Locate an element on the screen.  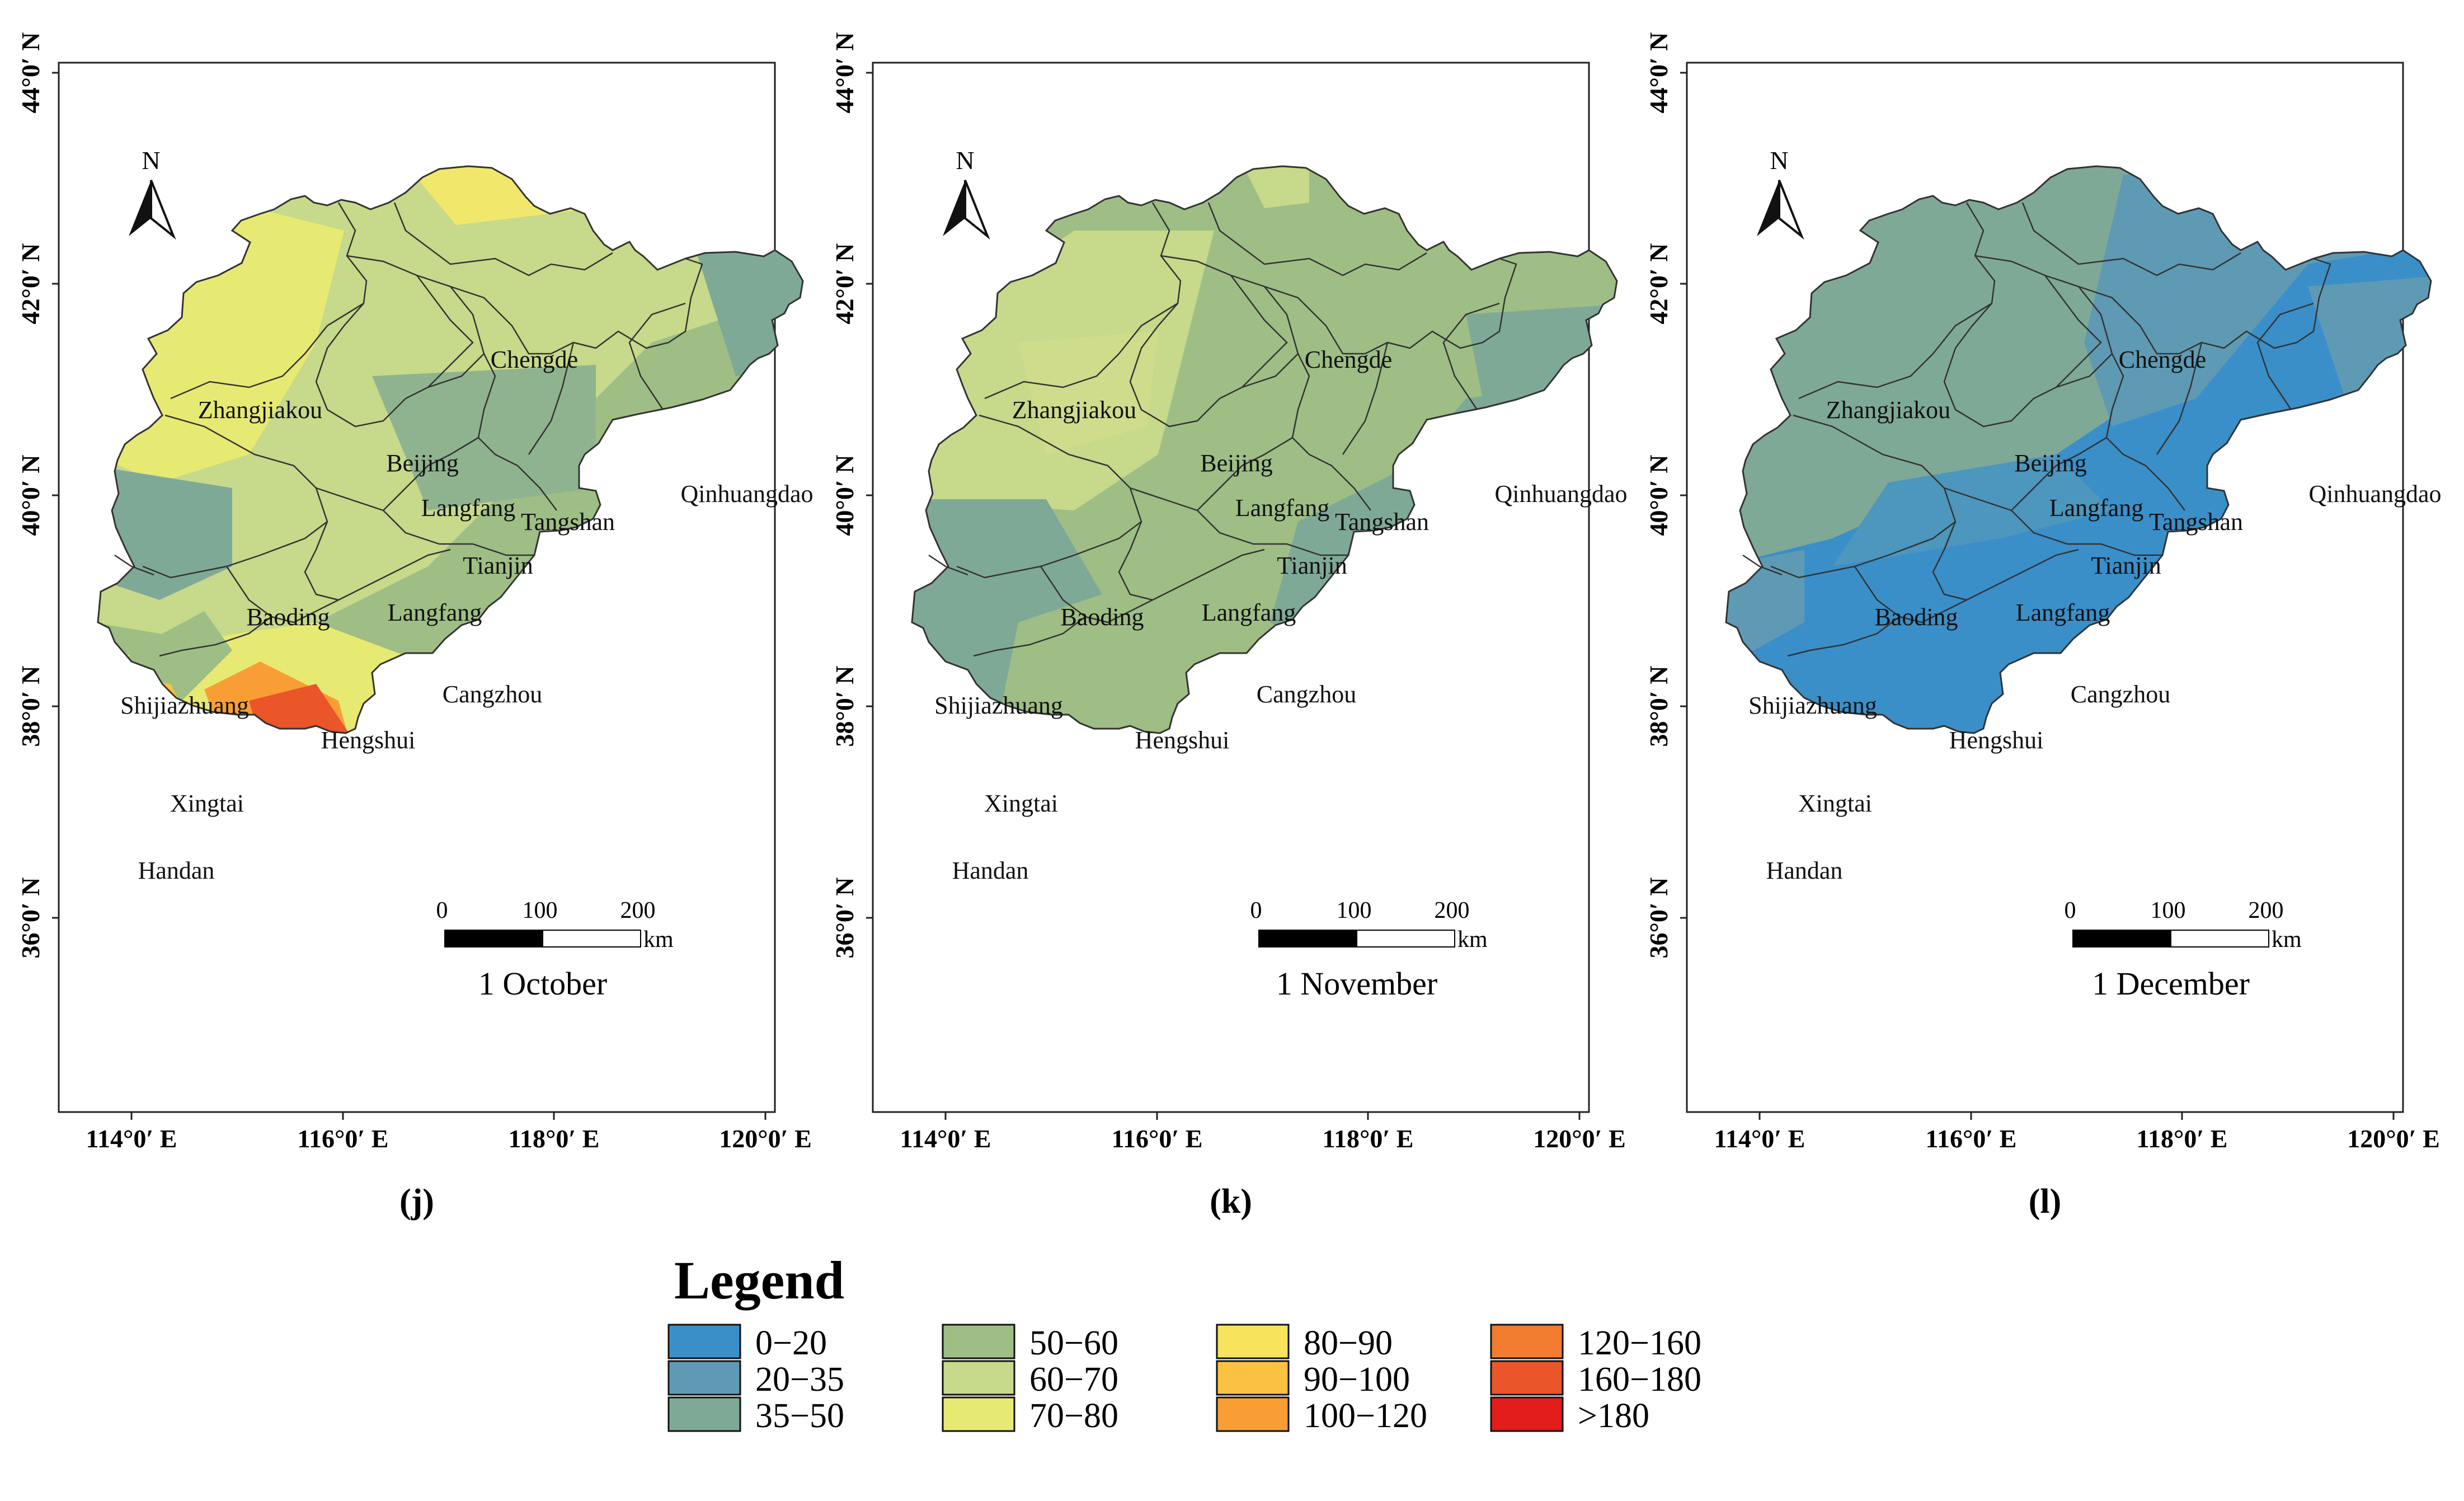
legend-item: 160−180 is located at coordinates (1596, 1380).